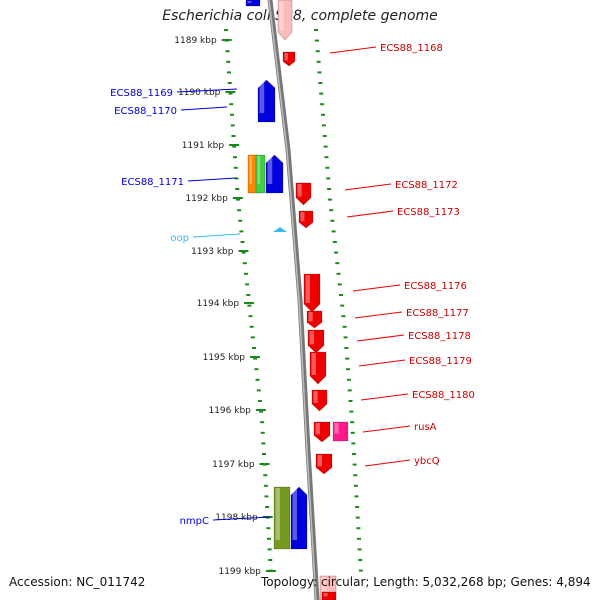 This screenshot has width=600, height=600. Describe the element at coordinates (428, 212) in the screenshot. I see `right-gene-label: ECS88_1173` at that location.